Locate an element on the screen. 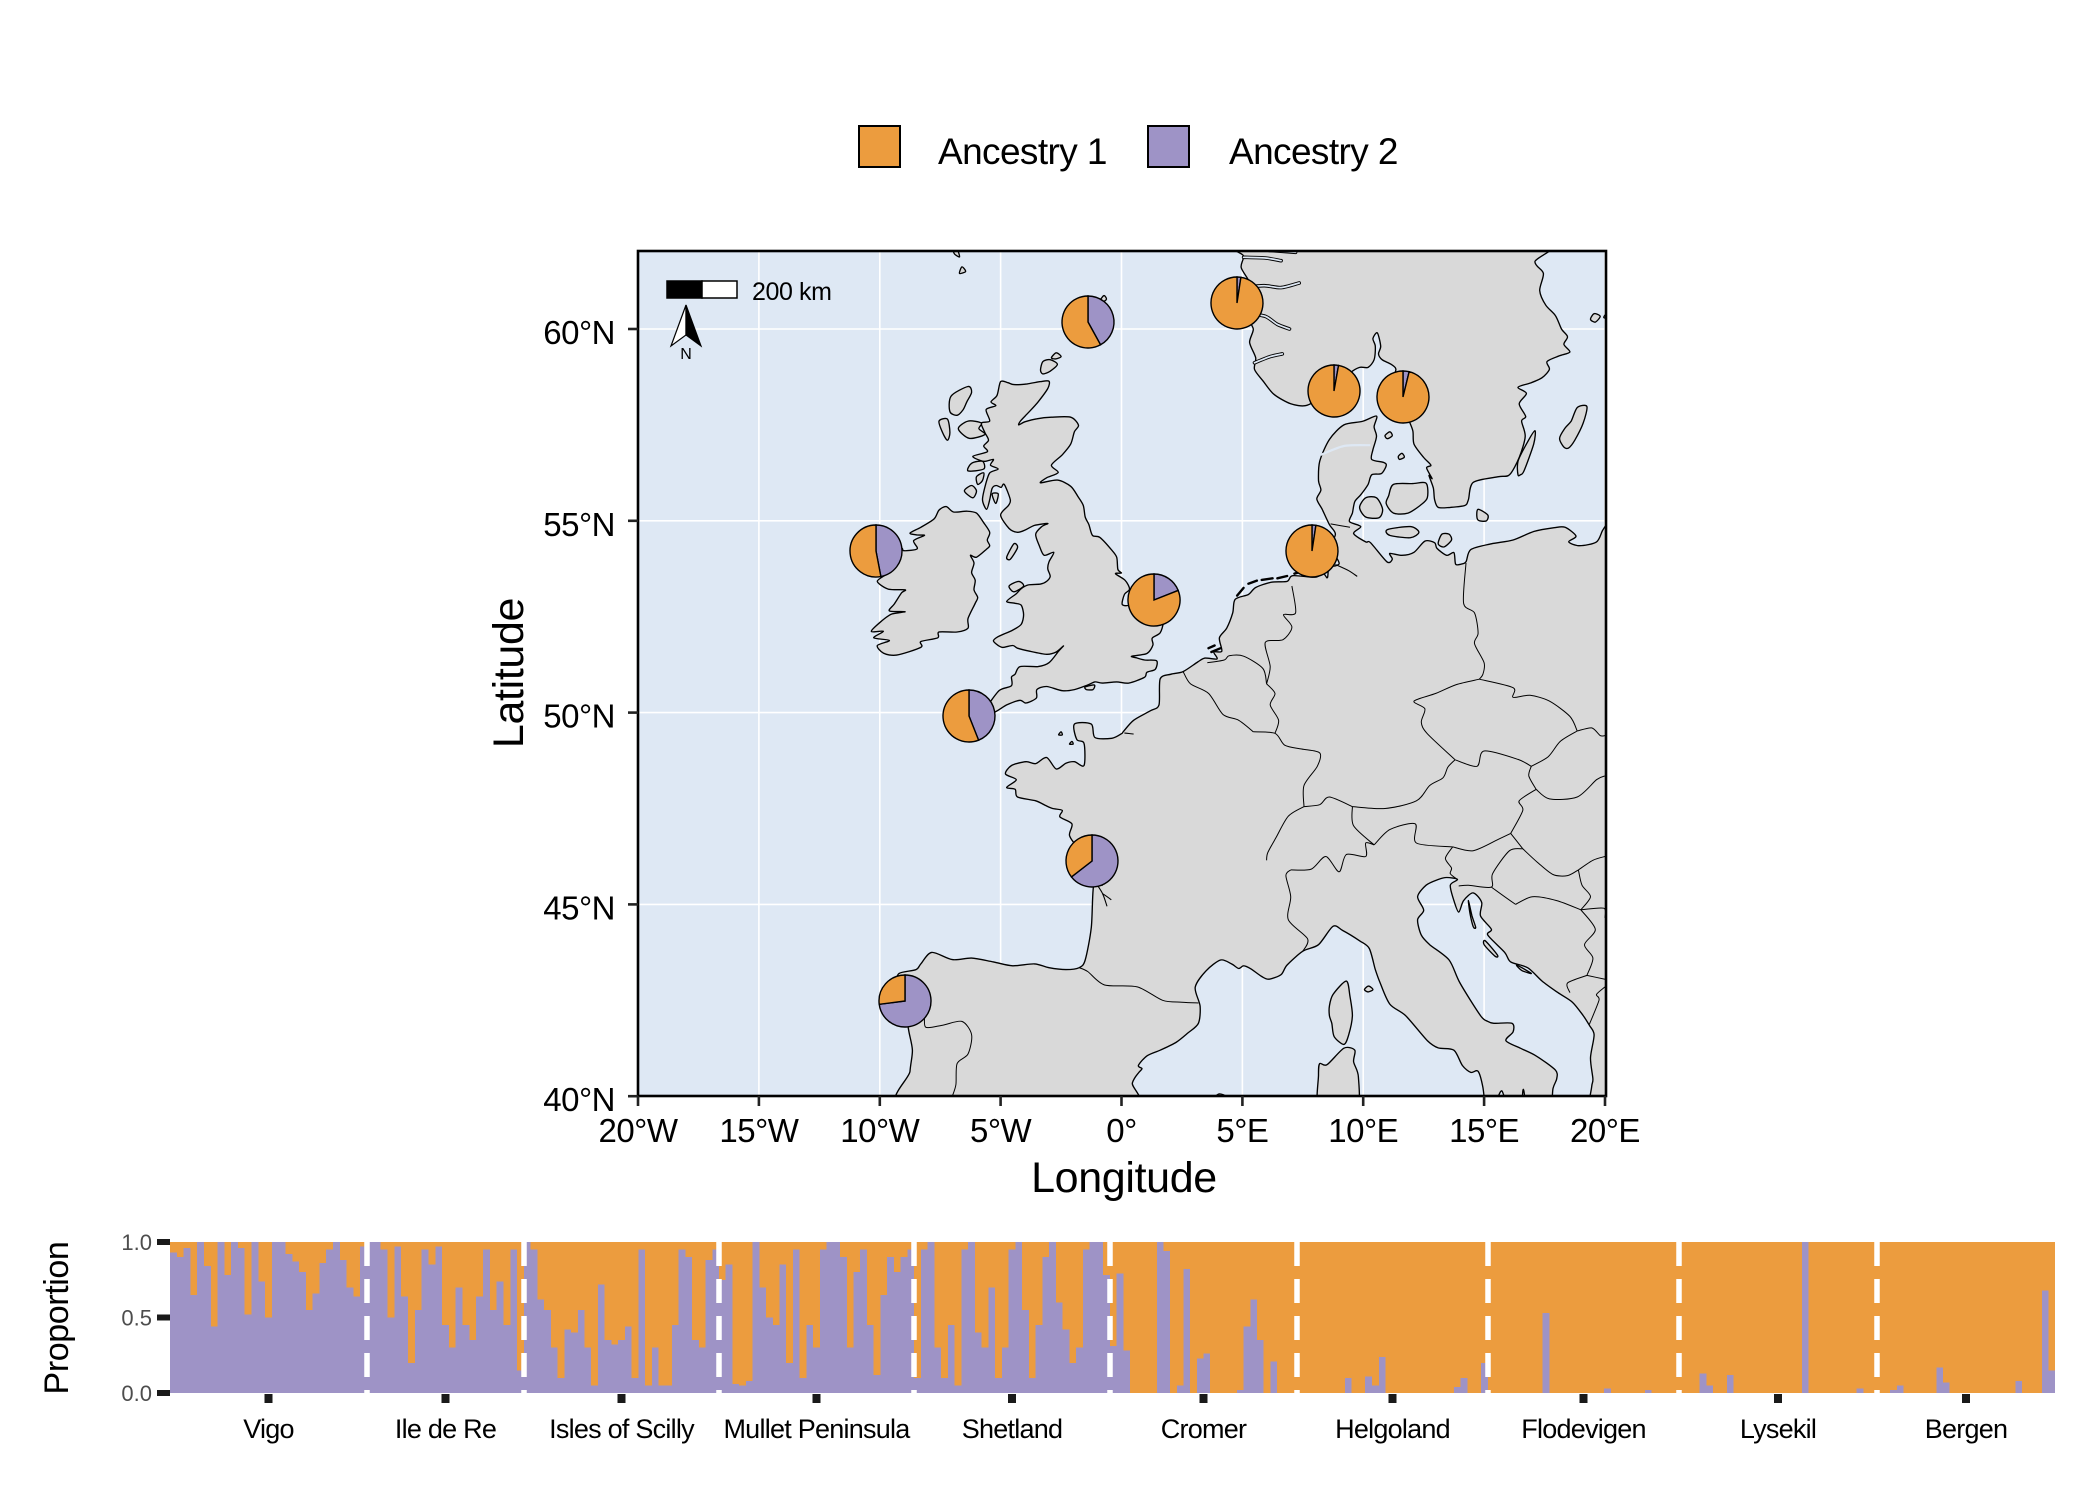  svg-text: 20°E is located at coordinates (1605, 1130).